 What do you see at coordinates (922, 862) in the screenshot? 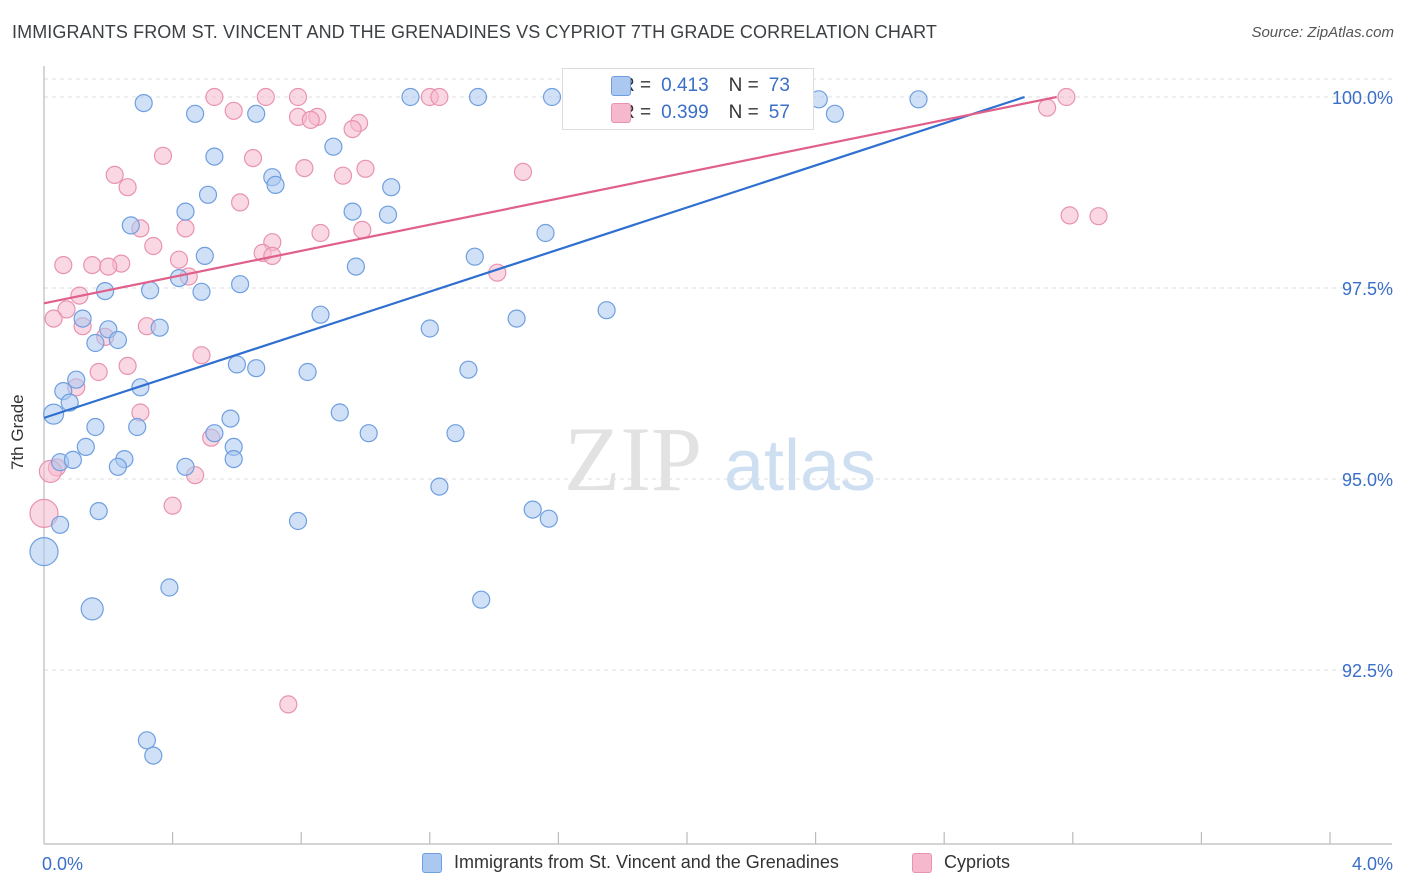
I see `legend-swatch-pink` at bounding box center [922, 862].